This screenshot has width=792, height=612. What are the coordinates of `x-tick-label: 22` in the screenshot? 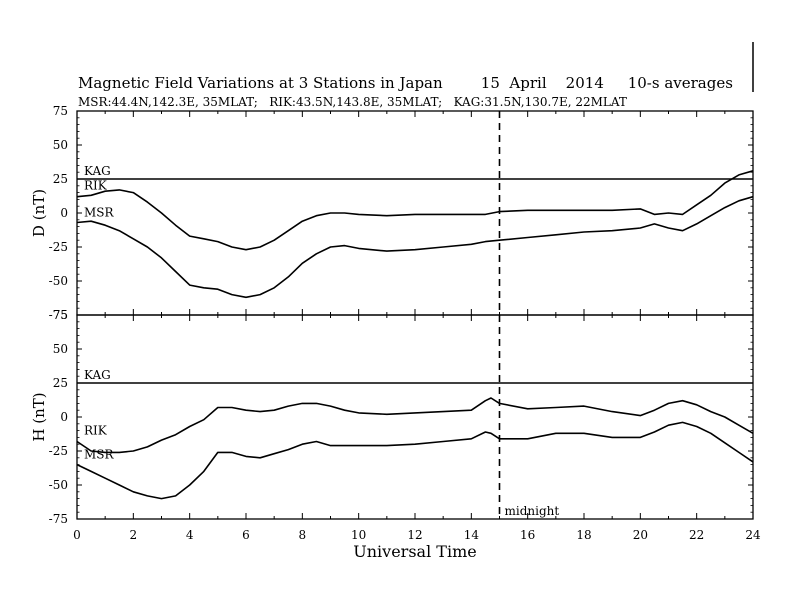 It's located at (696, 535).